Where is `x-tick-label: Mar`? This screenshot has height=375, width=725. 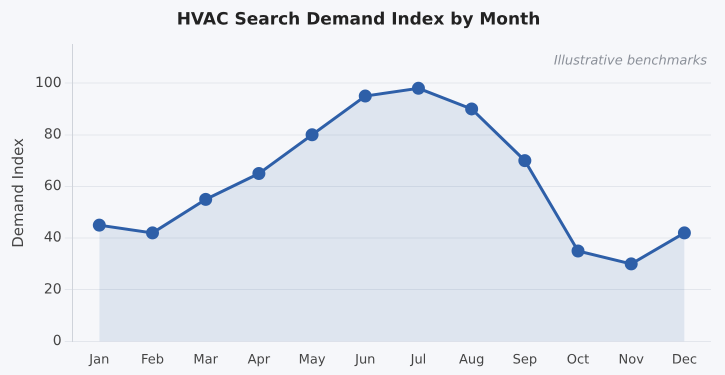 x-tick-label: Mar is located at coordinates (206, 360).